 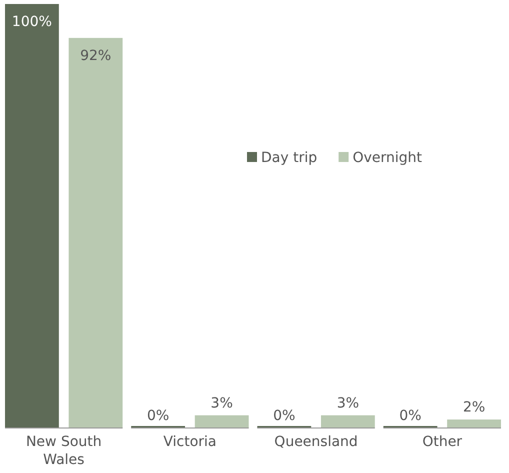 What do you see at coordinates (96, 56) in the screenshot?
I see `data-label: 92%` at bounding box center [96, 56].